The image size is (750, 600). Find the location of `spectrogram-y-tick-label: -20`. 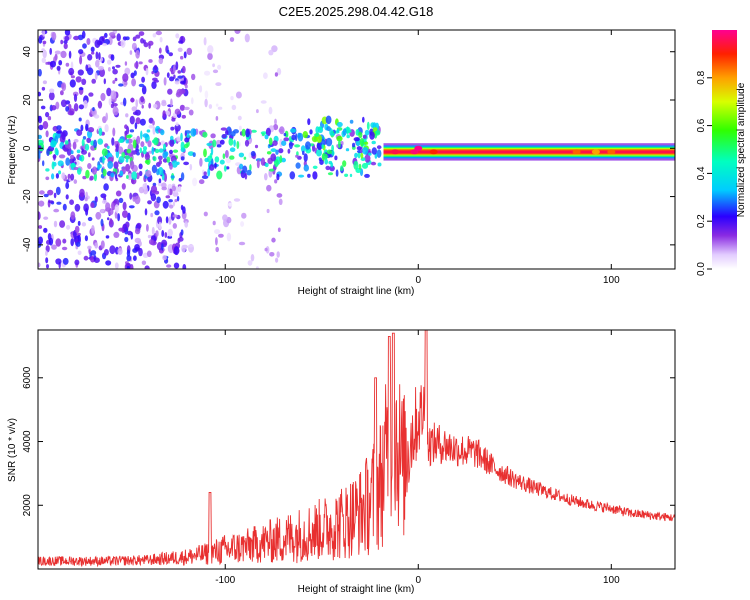

spectrogram-y-tick-label: -20 is located at coordinates (27, 196).